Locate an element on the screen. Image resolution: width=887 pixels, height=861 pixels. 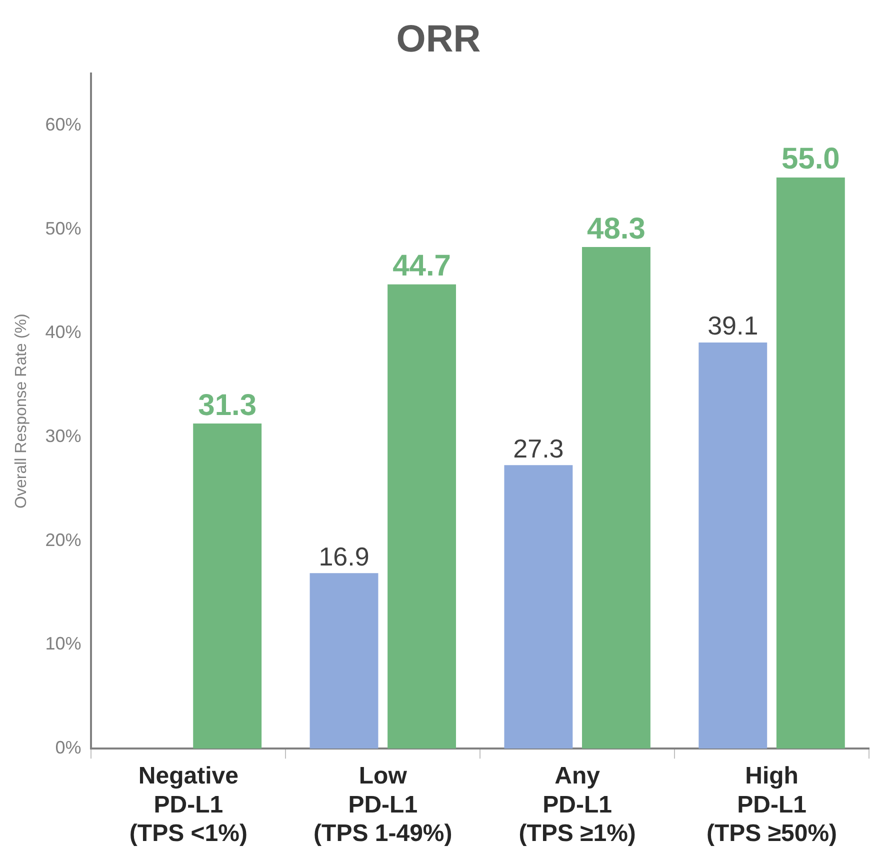
y-tick-label: 40% is located at coordinates (63, 332).